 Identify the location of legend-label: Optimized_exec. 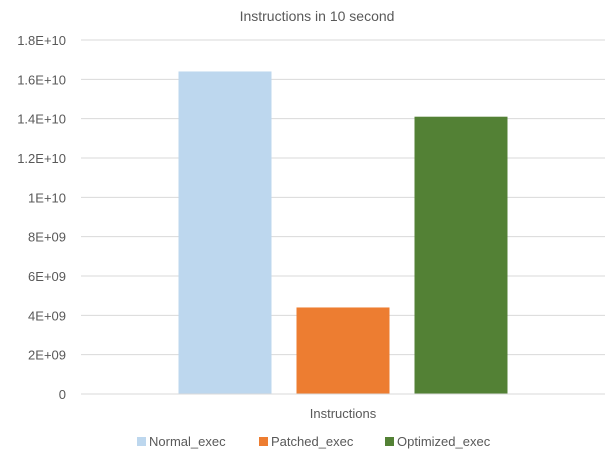
(444, 441).